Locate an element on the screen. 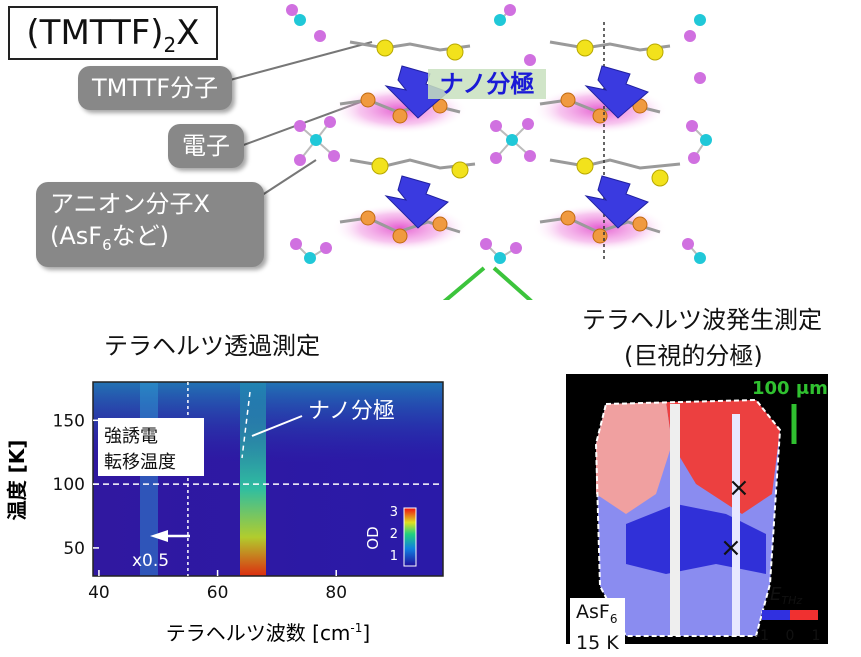 The height and width of the screenshot is (657, 861). compound-title: (TMTTF)2X is located at coordinates (113, 33).